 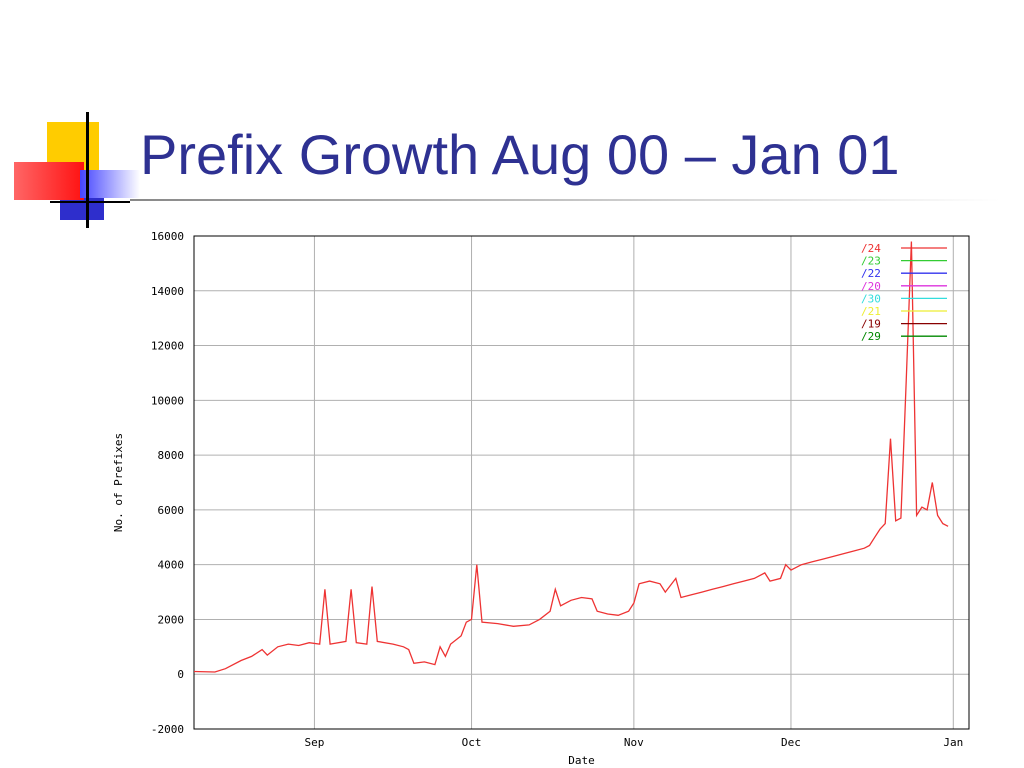 I want to click on legend: /24/23/22/20/30/21/19/29, so click(x=904, y=292).